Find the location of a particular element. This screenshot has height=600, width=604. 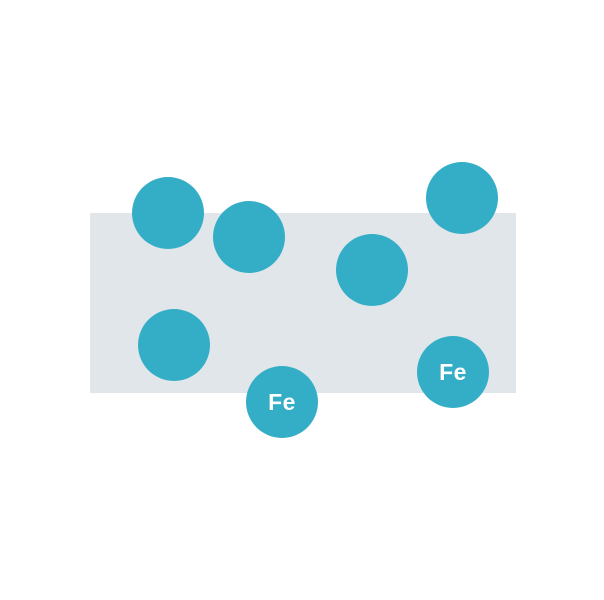

iron-atom-1: Fe is located at coordinates (282, 402).